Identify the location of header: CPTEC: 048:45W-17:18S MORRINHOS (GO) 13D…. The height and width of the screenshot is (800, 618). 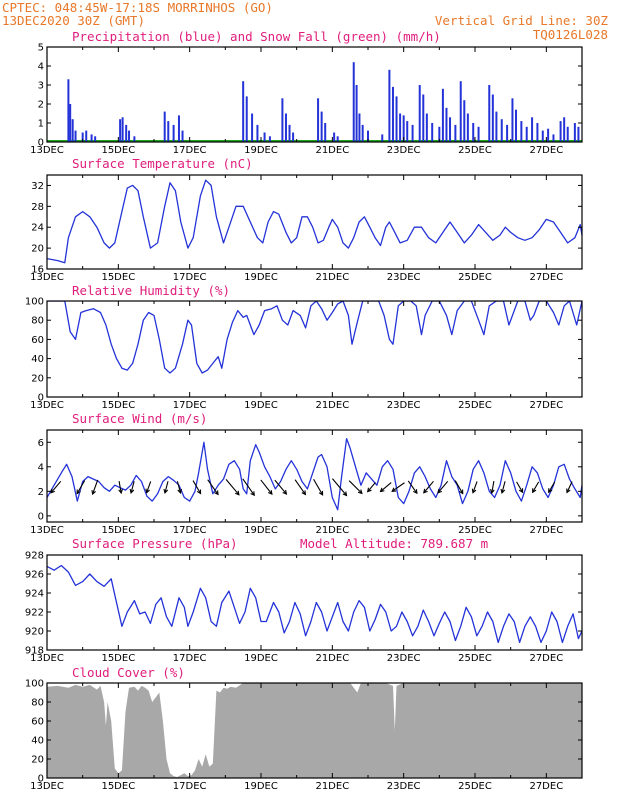
(305, 21).